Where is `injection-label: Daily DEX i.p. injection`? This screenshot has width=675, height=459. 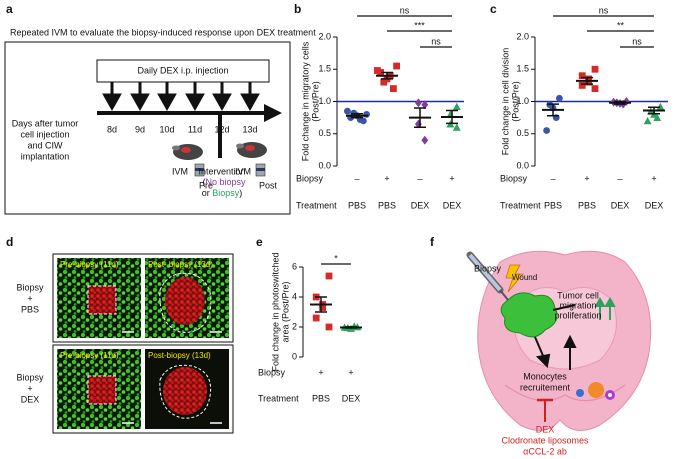
injection-label: Daily DEX i.p. injection is located at coordinates (182, 70).